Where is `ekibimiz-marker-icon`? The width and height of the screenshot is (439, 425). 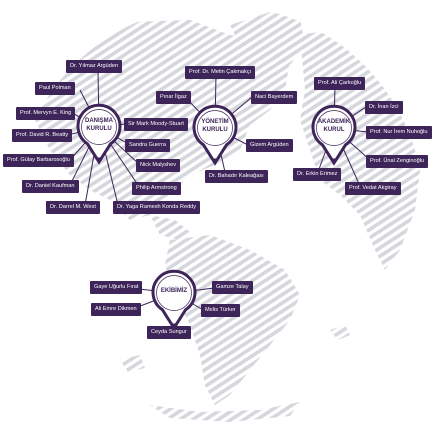 ekibimiz-marker-icon is located at coordinates (174, 300).